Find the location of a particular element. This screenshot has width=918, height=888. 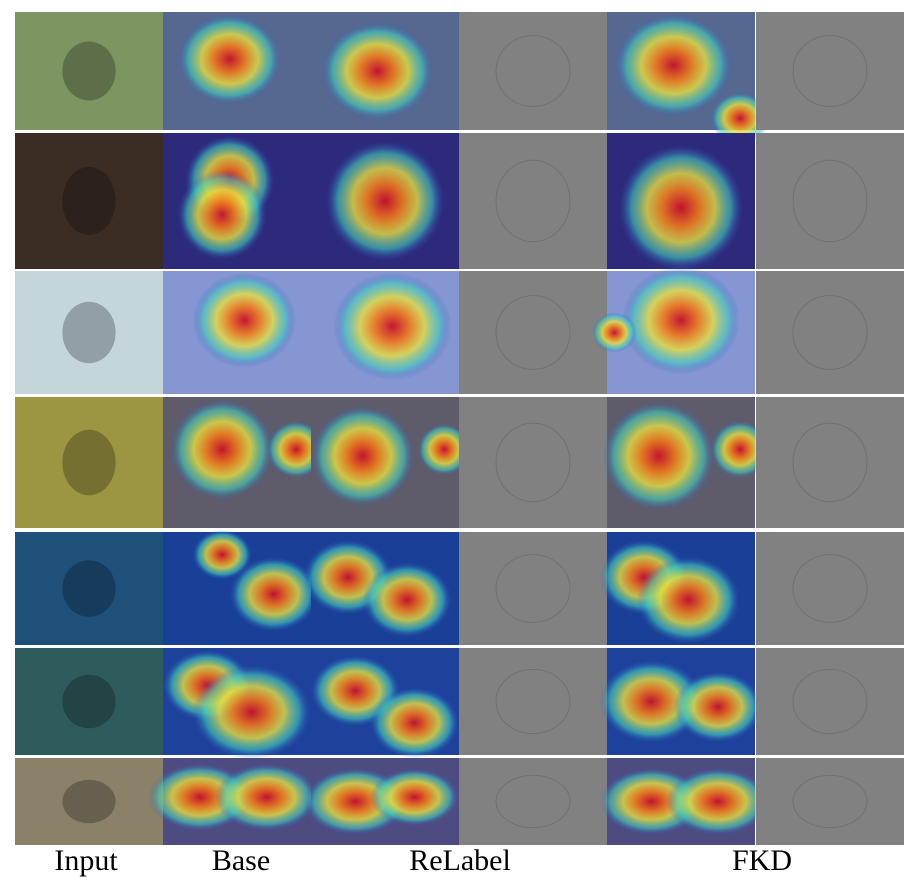

column-label: FKD is located at coordinates (762, 860).